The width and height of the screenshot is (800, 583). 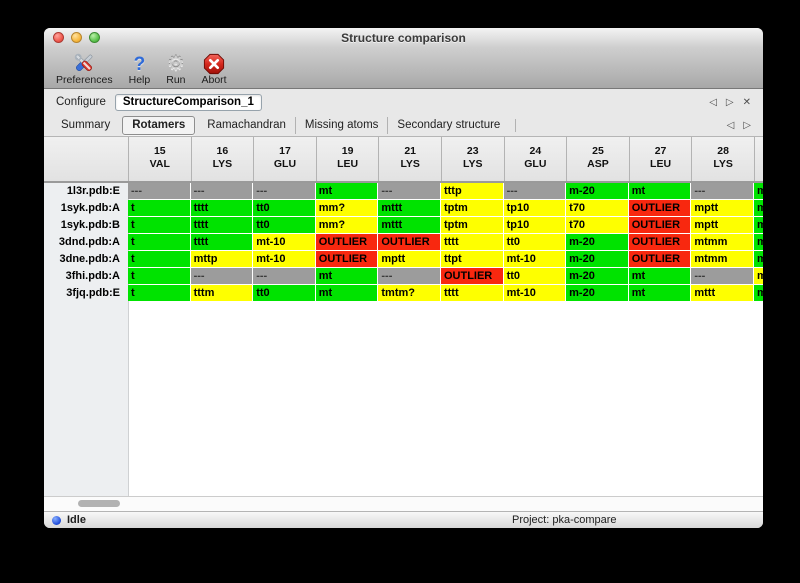 I want to click on tab-ramachandran: Ramachandran, so click(x=246, y=125).